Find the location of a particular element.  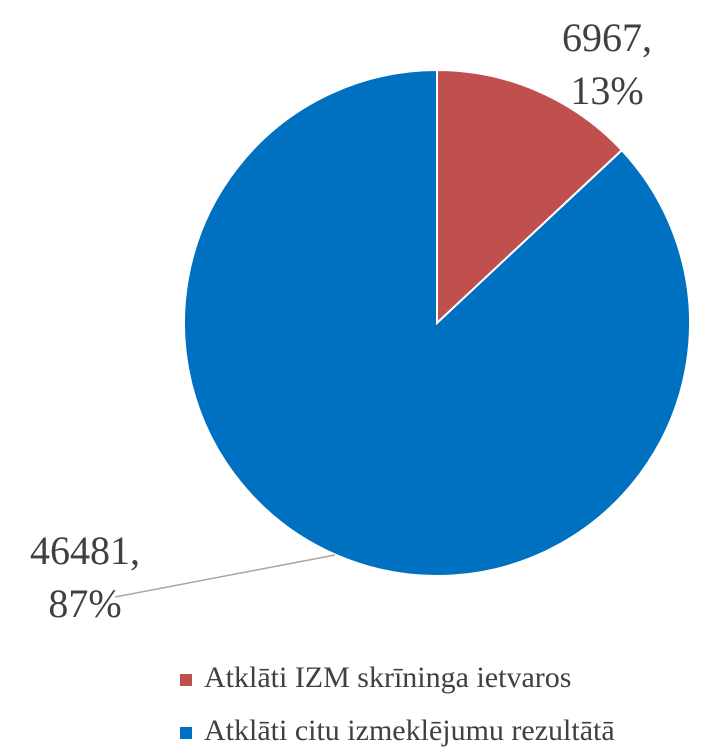

data-label-percent: 87% is located at coordinates (84, 603).